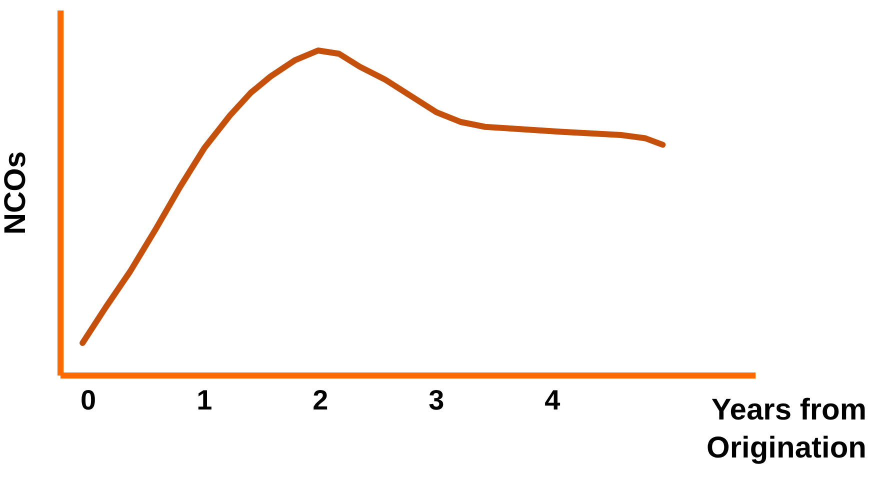  What do you see at coordinates (552, 400) in the screenshot?
I see `x-tick-label: 4` at bounding box center [552, 400].